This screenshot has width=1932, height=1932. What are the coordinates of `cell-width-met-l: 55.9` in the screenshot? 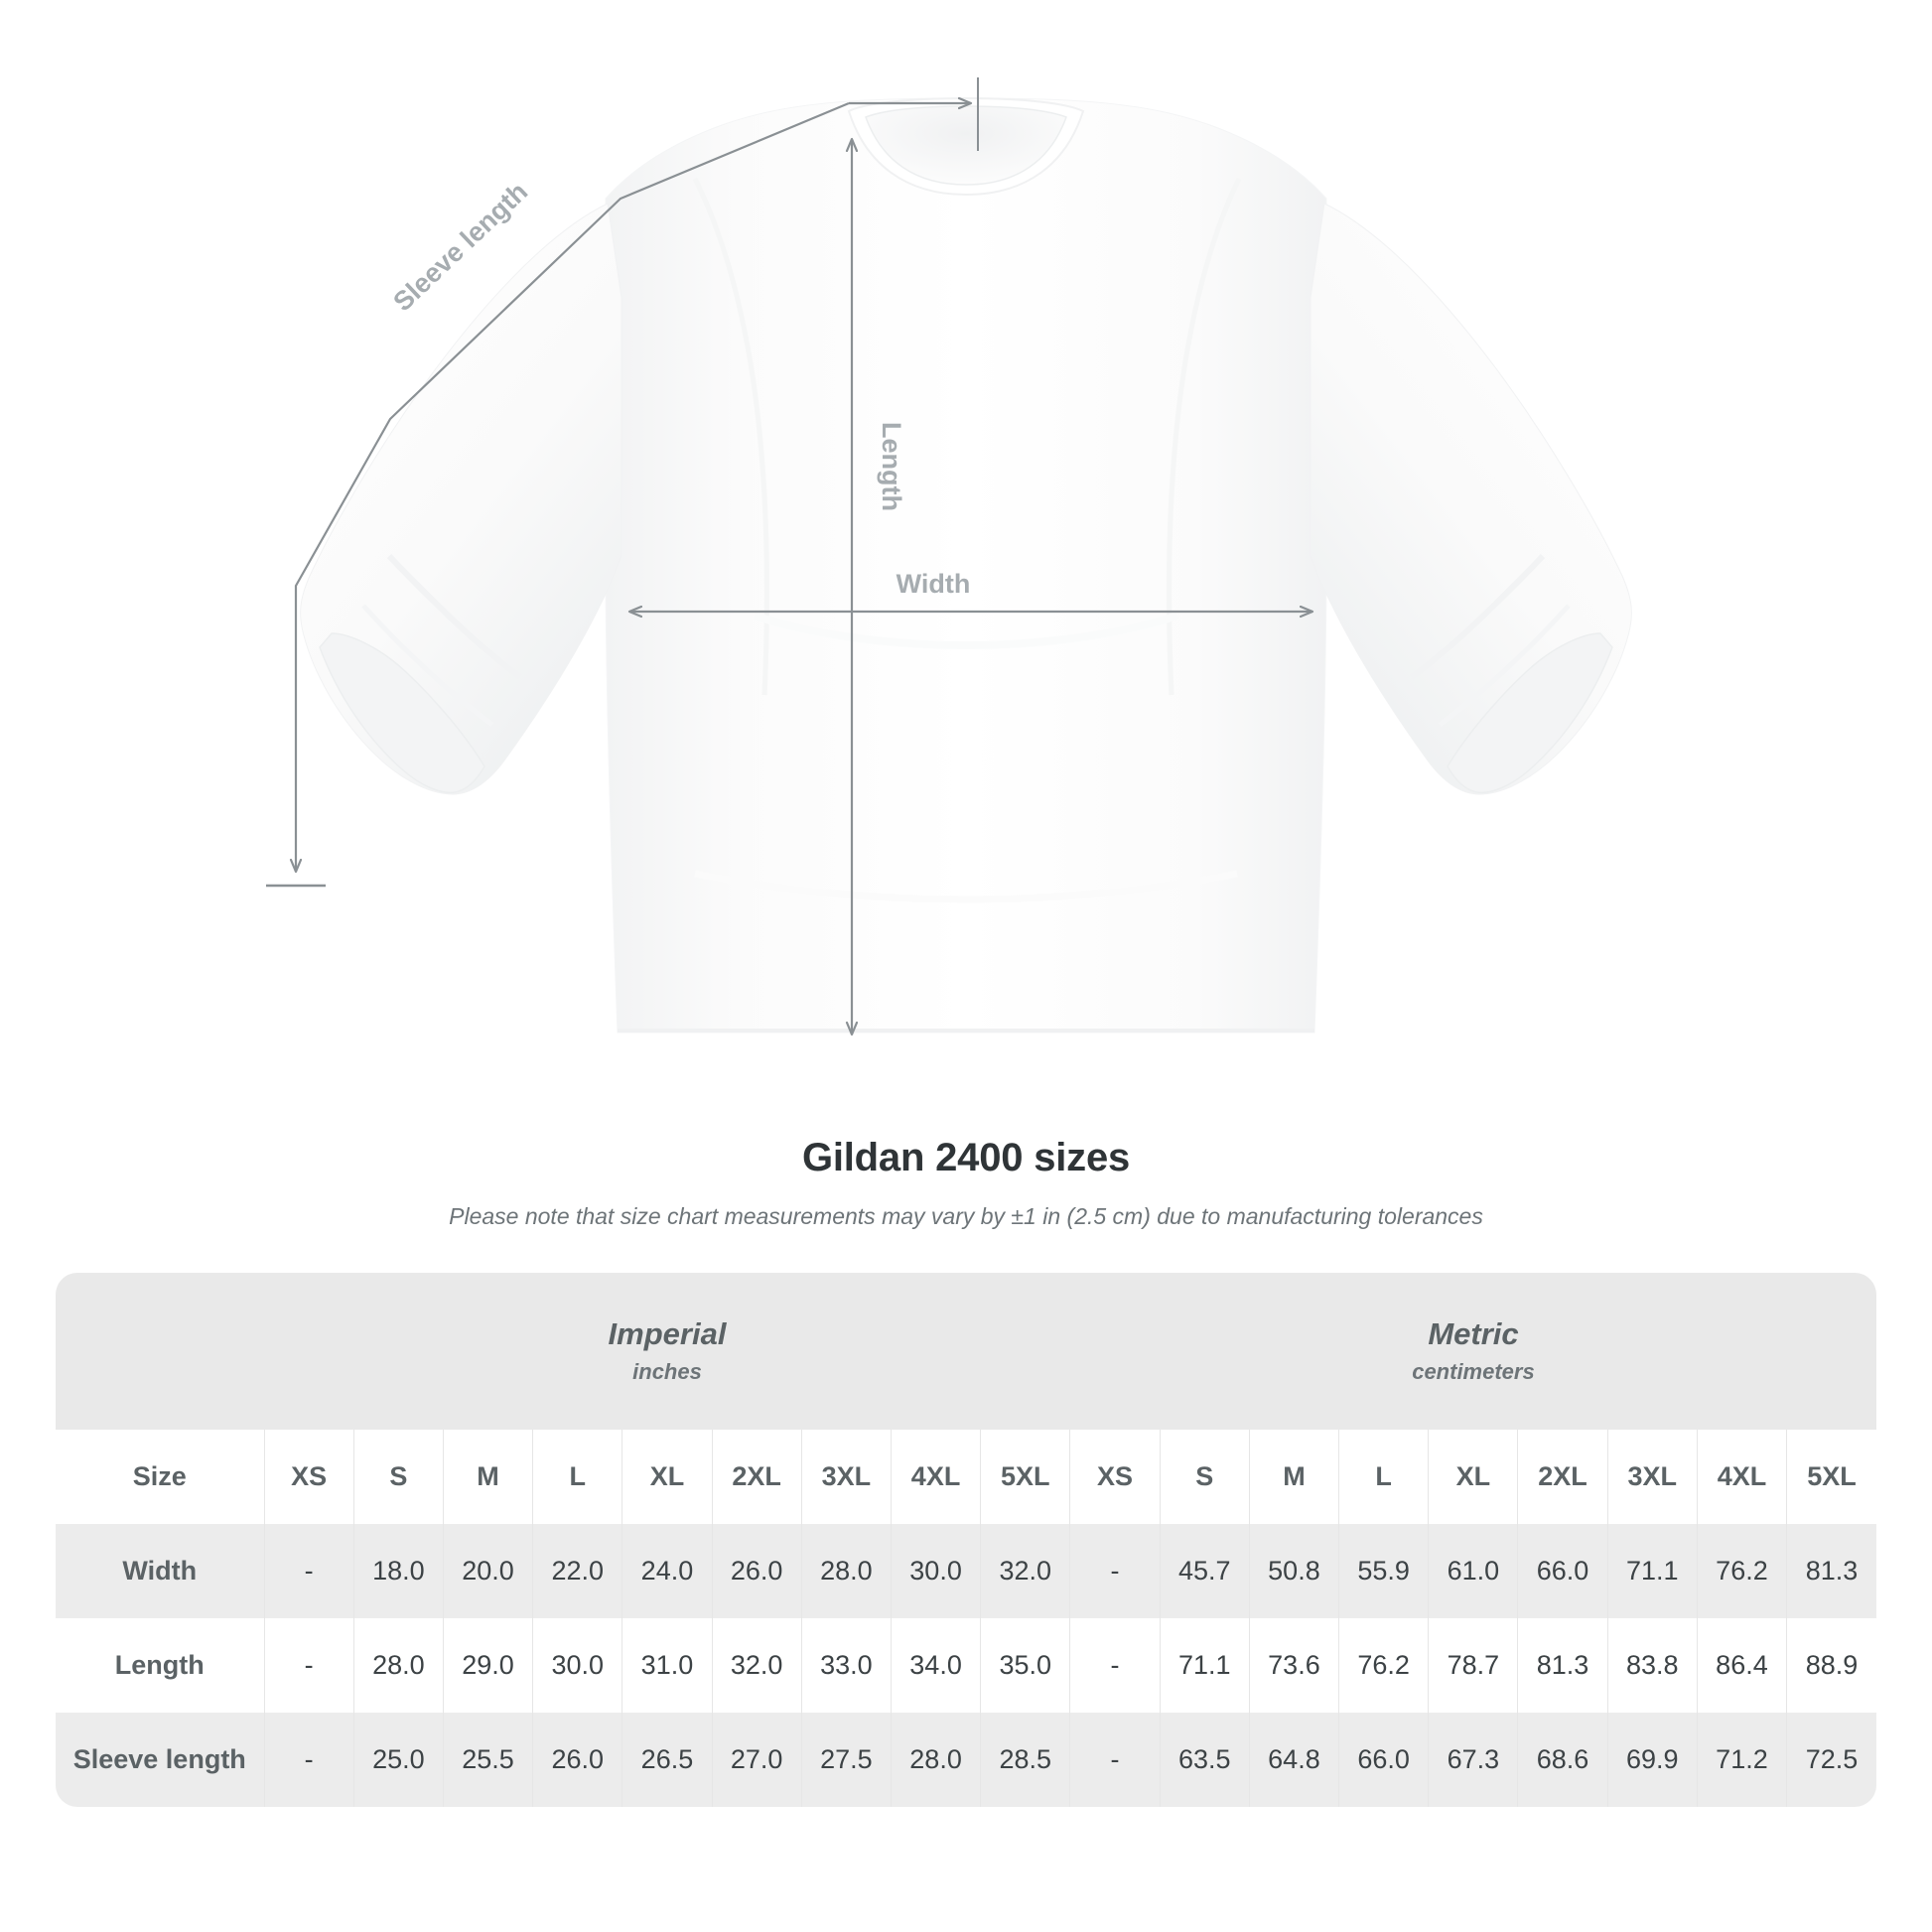 It's located at (1384, 1571).